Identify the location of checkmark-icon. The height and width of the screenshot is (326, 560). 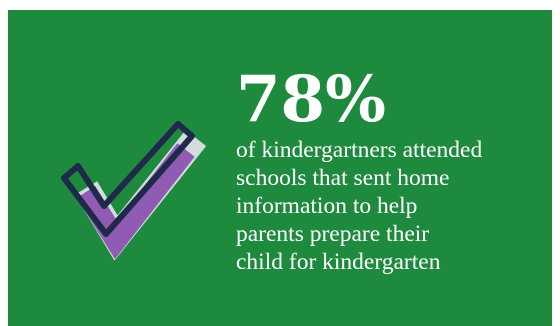
(134, 190).